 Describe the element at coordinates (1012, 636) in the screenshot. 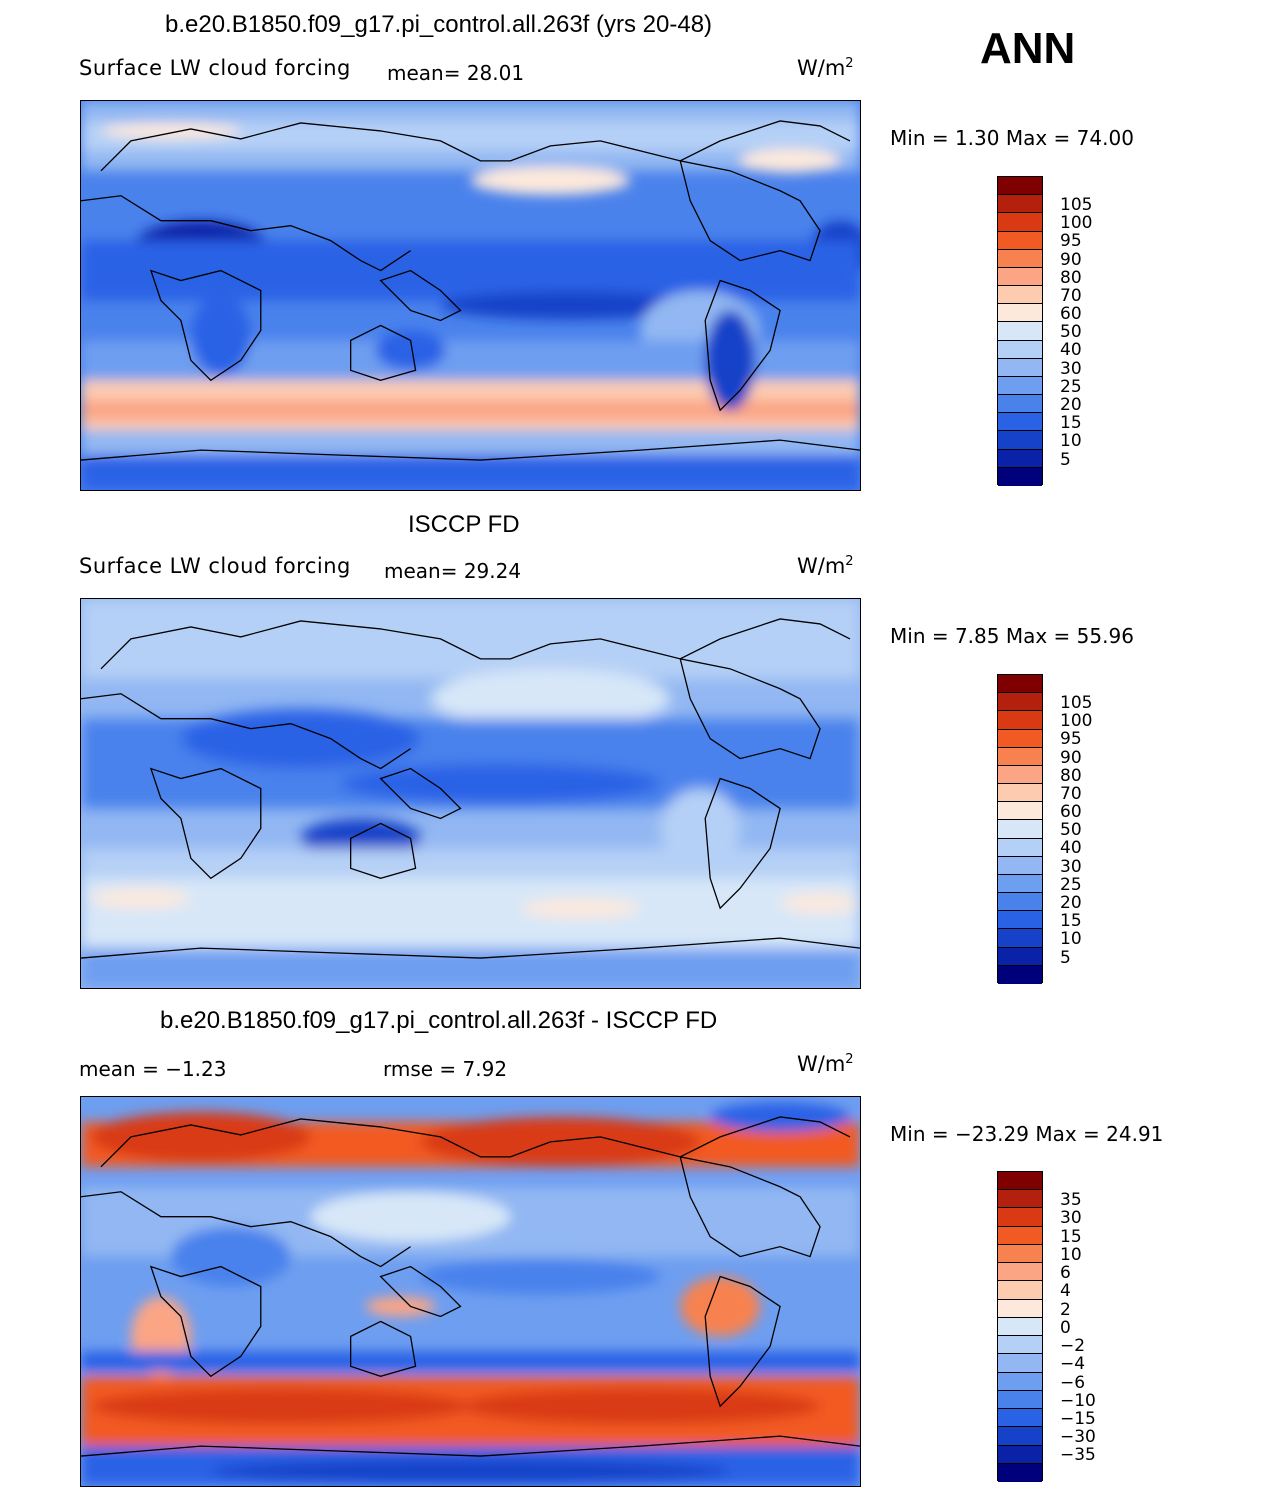

I see `panel2-minmax: Min = 7.85 Max = 55.96` at that location.